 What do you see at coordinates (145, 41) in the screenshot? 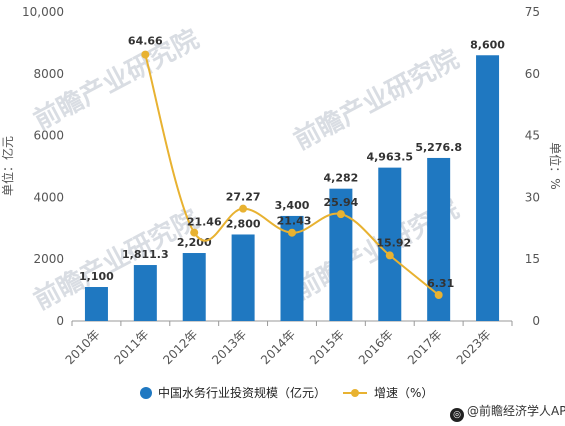
I see `growth-value-label: 64.66` at bounding box center [145, 41].